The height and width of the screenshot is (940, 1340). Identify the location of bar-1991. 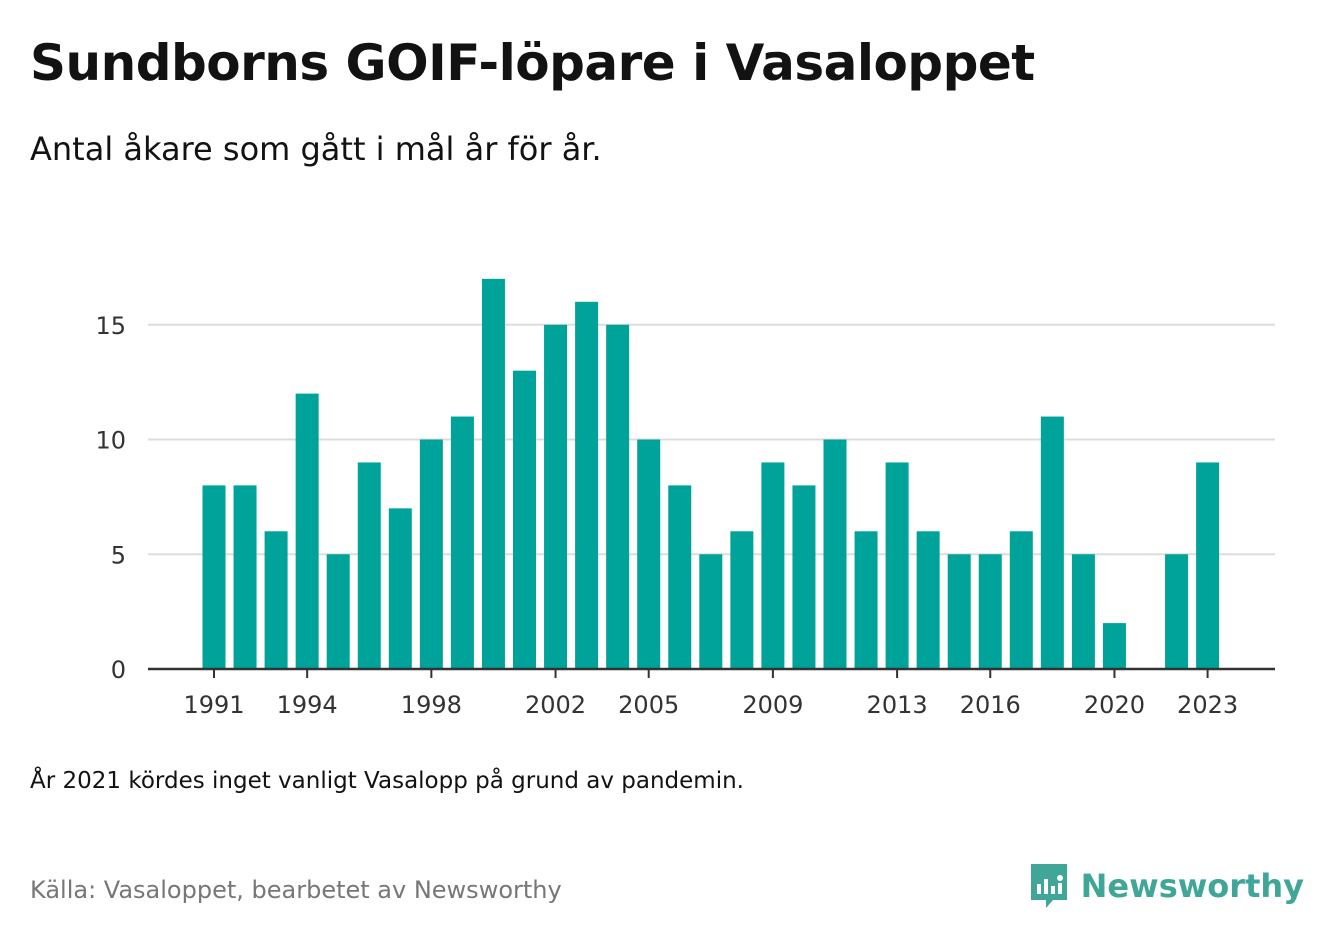
(214, 577).